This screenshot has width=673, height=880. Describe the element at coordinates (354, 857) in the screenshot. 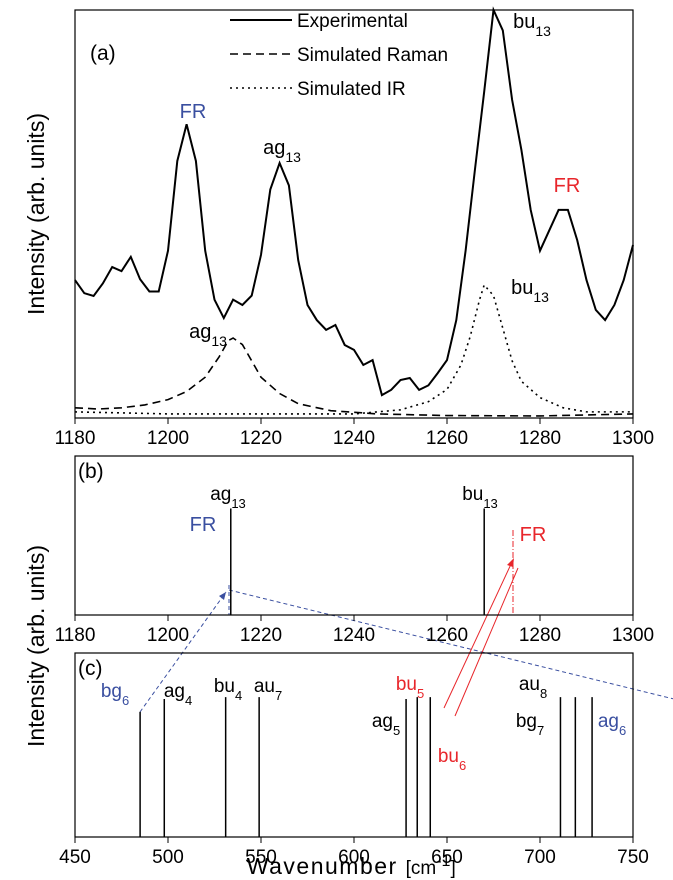

I see `x-tick-label: 600` at that location.